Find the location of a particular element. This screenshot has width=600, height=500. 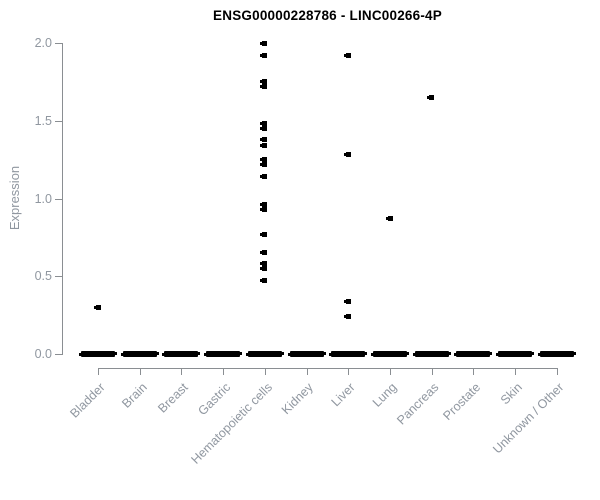

y-tick-label: 1.0 is located at coordinates (43, 198).